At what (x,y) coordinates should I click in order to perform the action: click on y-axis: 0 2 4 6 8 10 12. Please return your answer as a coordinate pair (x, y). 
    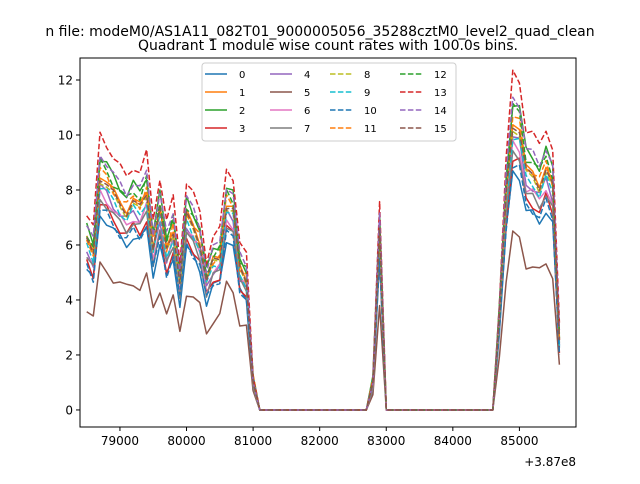
    Looking at the image, I should click on (69, 245).